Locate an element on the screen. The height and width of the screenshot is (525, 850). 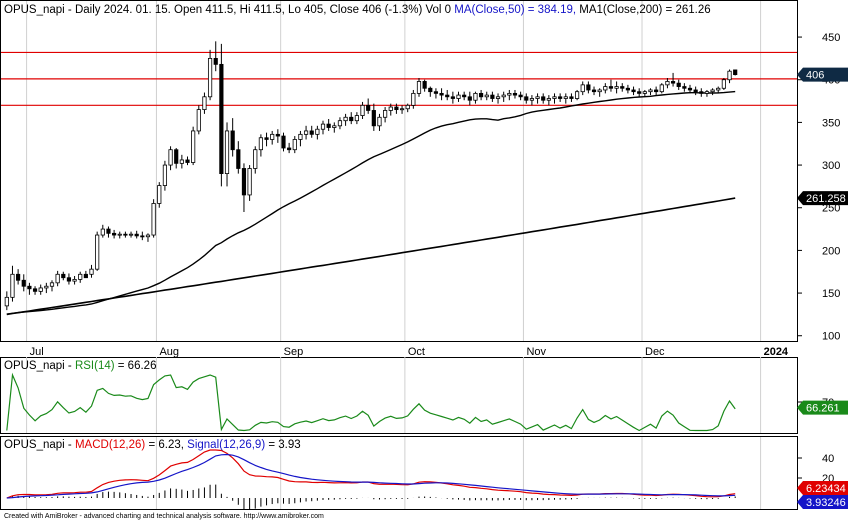
signal-badge-bg is located at coordinates (822, 502).